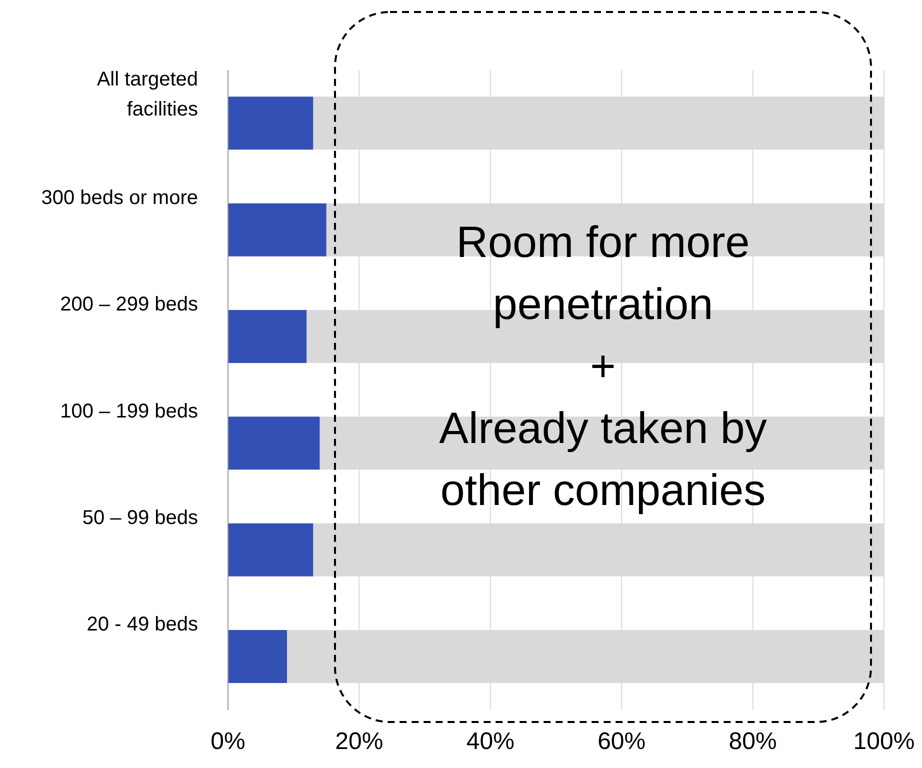 This screenshot has width=922, height=768. What do you see at coordinates (359, 742) in the screenshot?
I see `x-tick-label: 20%` at bounding box center [359, 742].